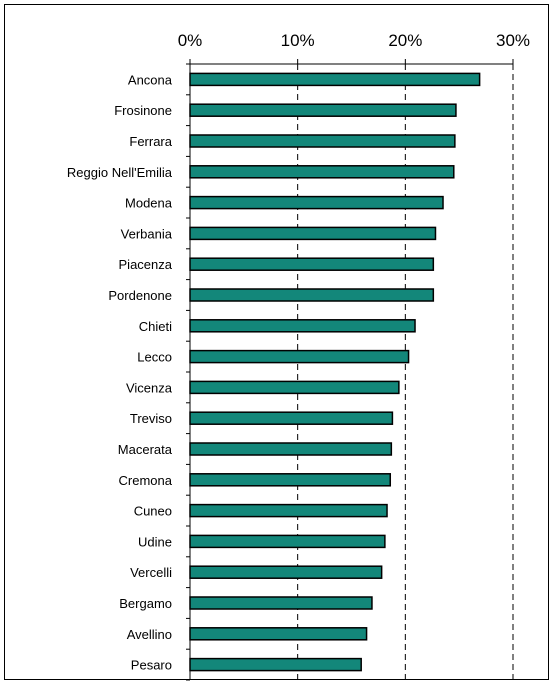 This screenshot has width=555, height=686. Describe the element at coordinates (151, 572) in the screenshot. I see `category-label: Vercelli` at that location.